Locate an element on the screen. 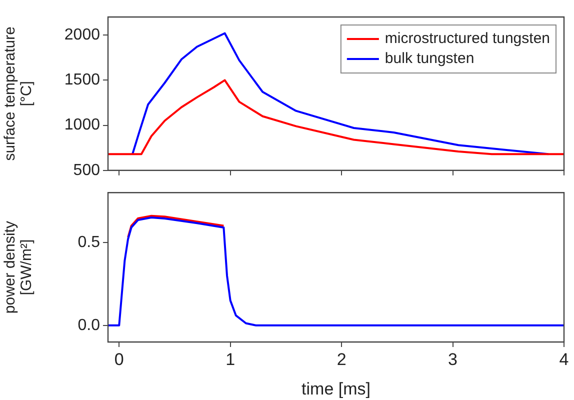  y-tick-label: 500 is located at coordinates (86, 170).